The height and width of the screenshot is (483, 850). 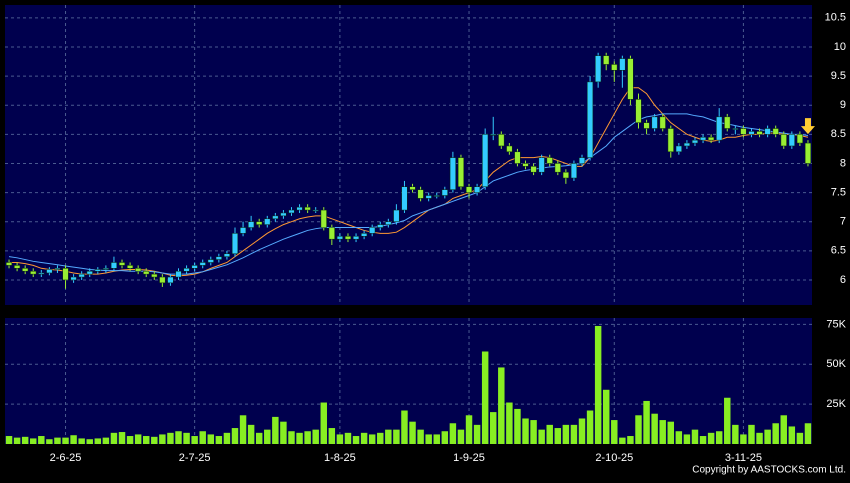 What do you see at coordinates (743, 458) in the screenshot?
I see `x-tick-label: 3-11-25` at bounding box center [743, 458].